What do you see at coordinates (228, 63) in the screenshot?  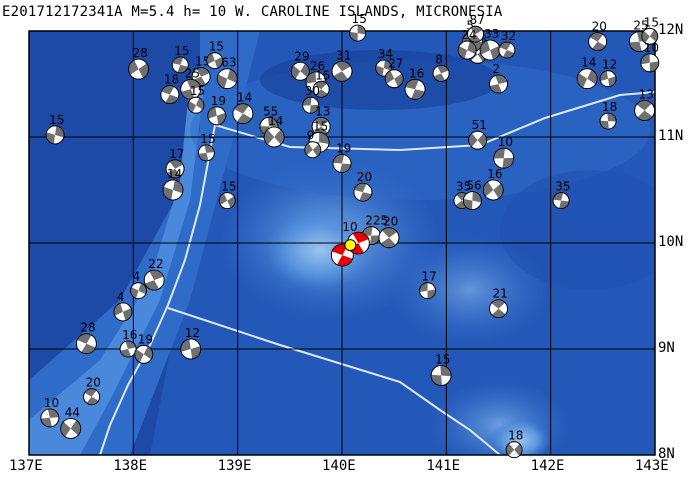 I see `depth-label: 63` at bounding box center [228, 63].